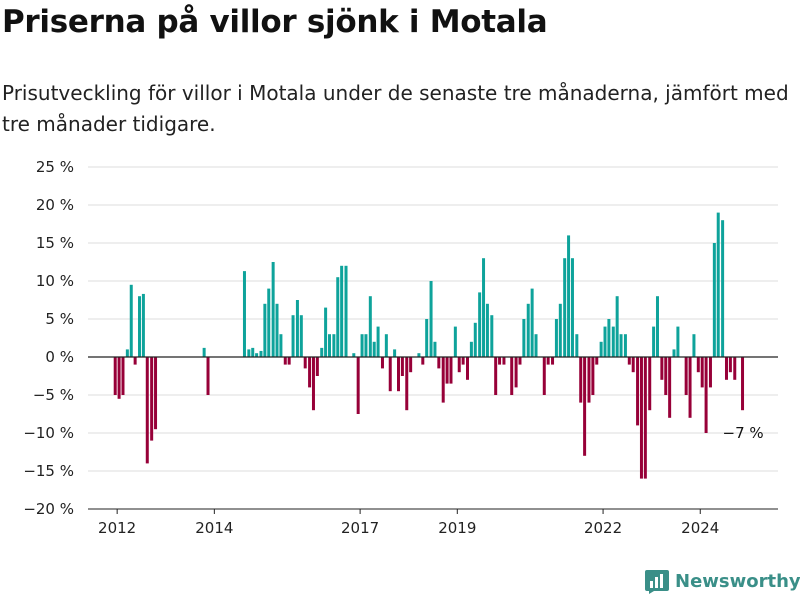  Describe the element at coordinates (360, 528) in the screenshot. I see `x-tick-label: 2017` at that location.